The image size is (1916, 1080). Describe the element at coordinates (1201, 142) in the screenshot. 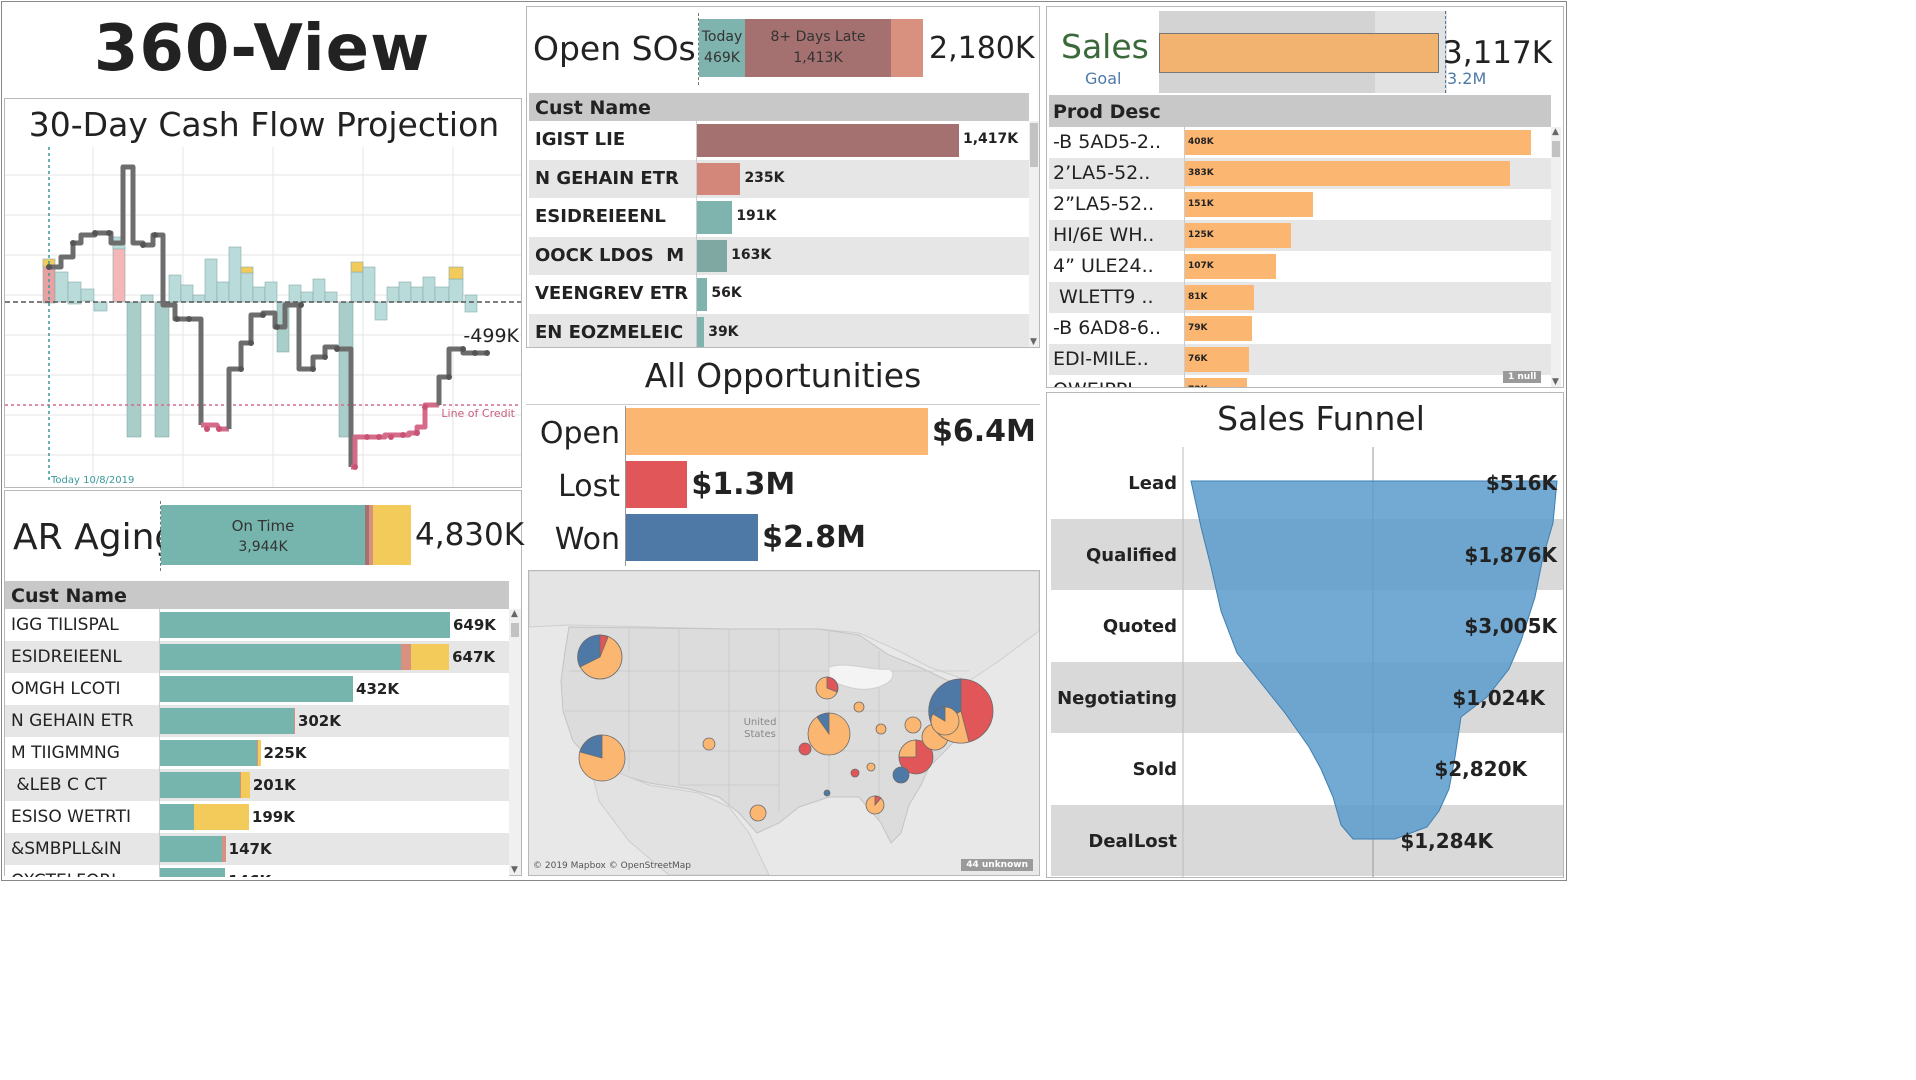

I see `sales-row-value: 408K` at that location.